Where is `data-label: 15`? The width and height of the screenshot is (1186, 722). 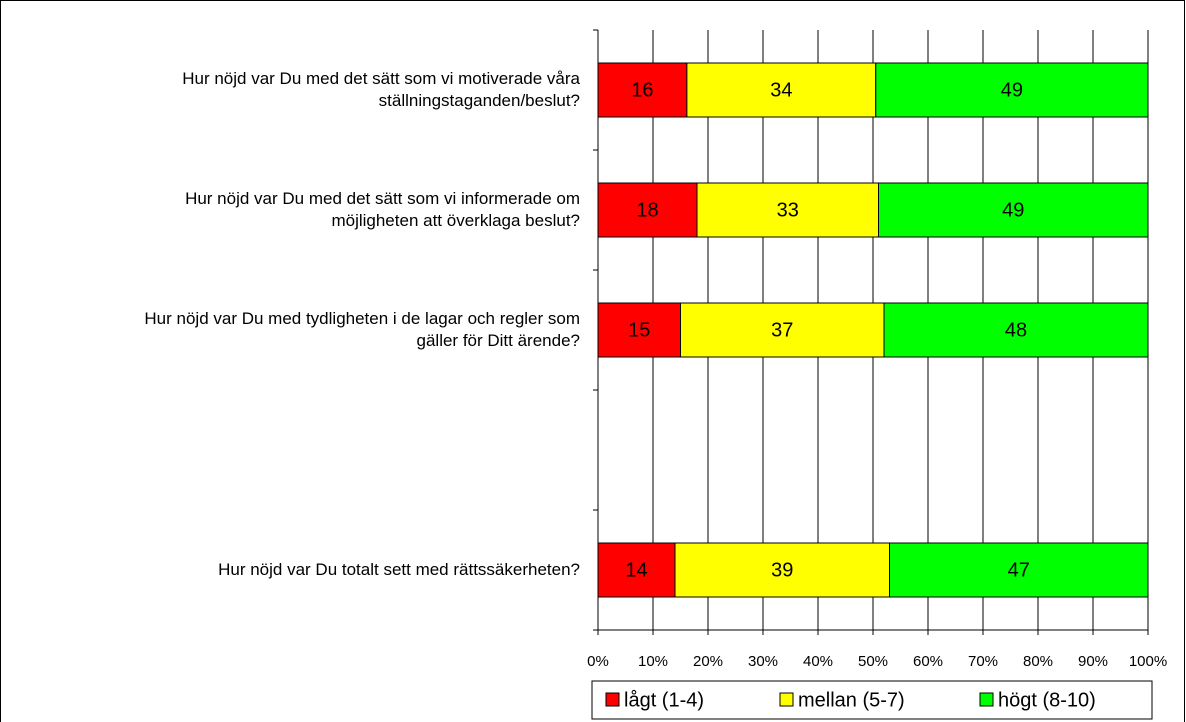 data-label: 15 is located at coordinates (639, 330).